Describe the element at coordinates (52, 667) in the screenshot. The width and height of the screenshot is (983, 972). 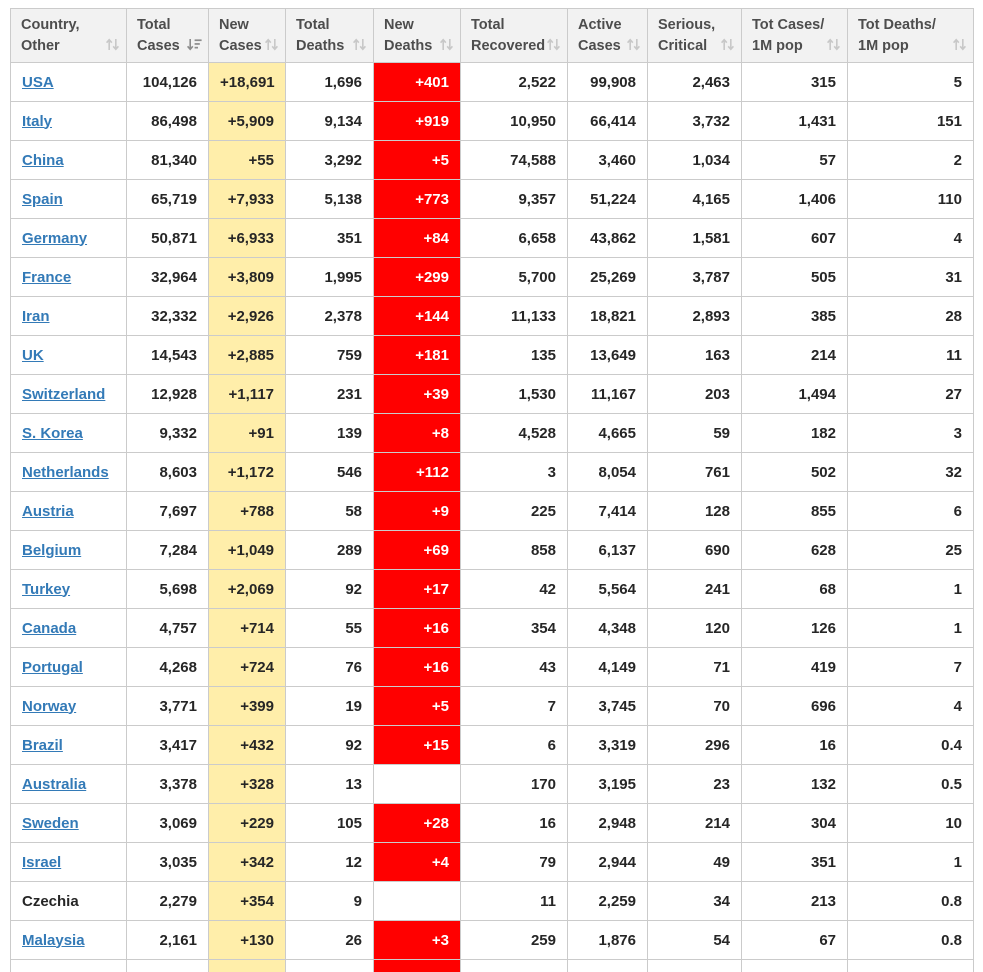
I see `country-link: Portugal` at that location.